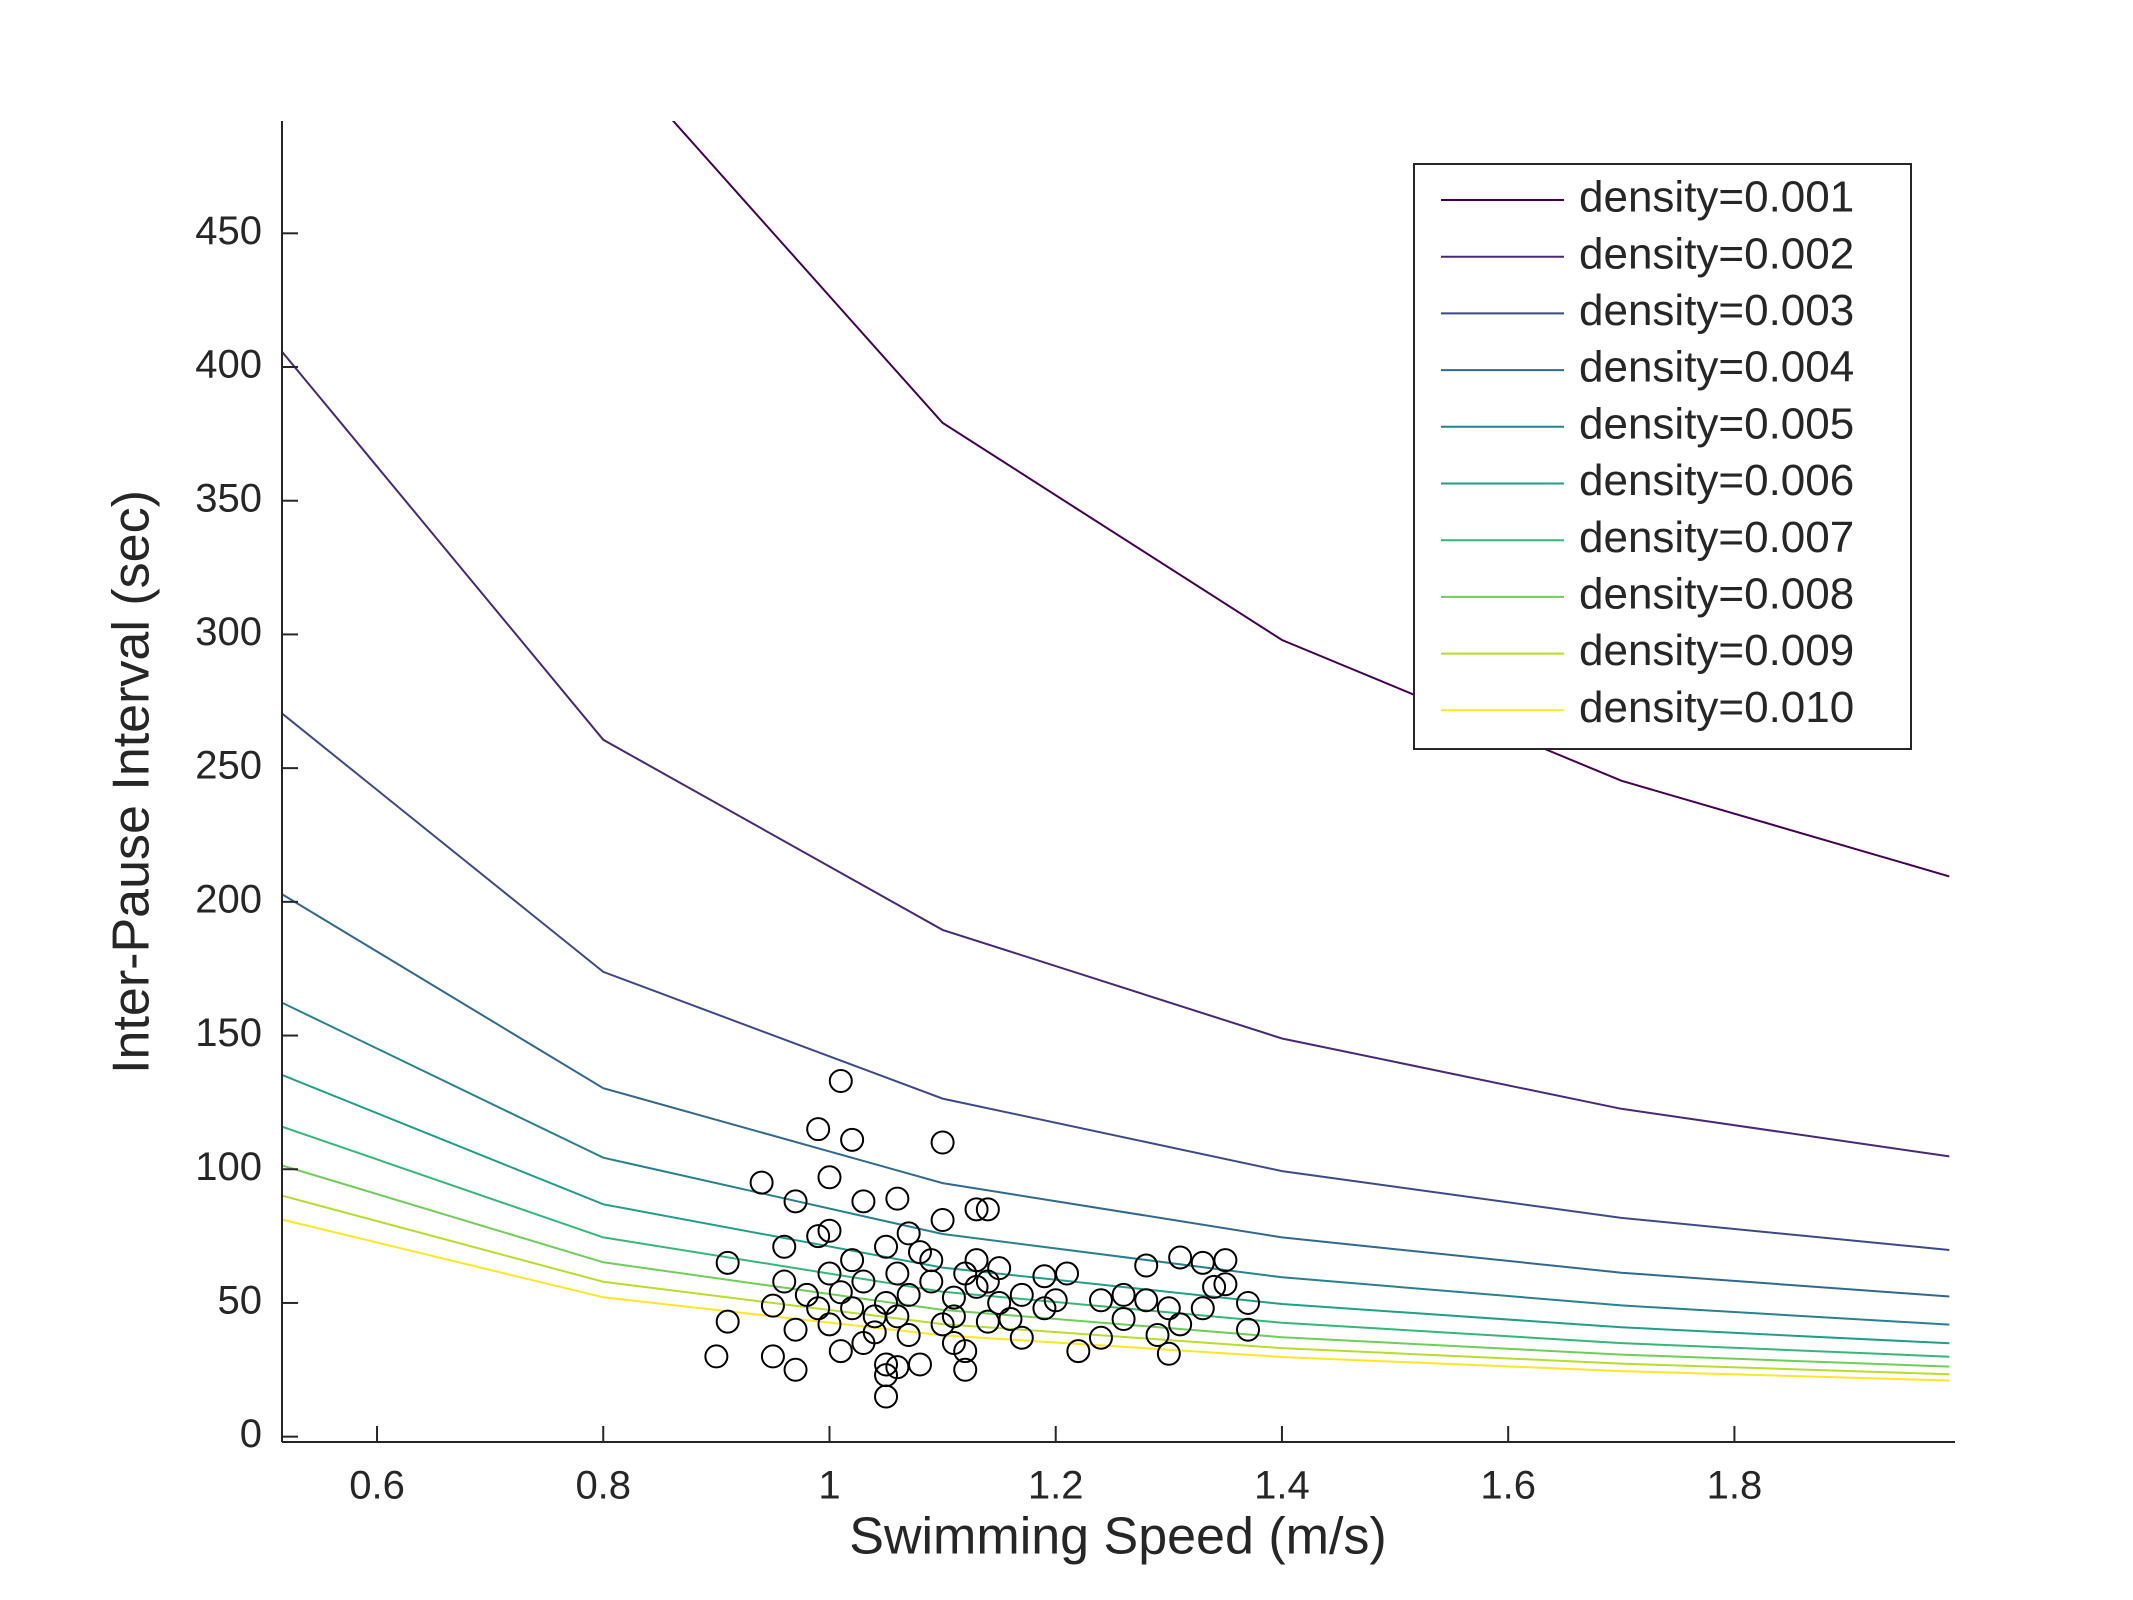  What do you see at coordinates (1508, 1486) in the screenshot?
I see `x-tick-label: 1.6` at bounding box center [1508, 1486].